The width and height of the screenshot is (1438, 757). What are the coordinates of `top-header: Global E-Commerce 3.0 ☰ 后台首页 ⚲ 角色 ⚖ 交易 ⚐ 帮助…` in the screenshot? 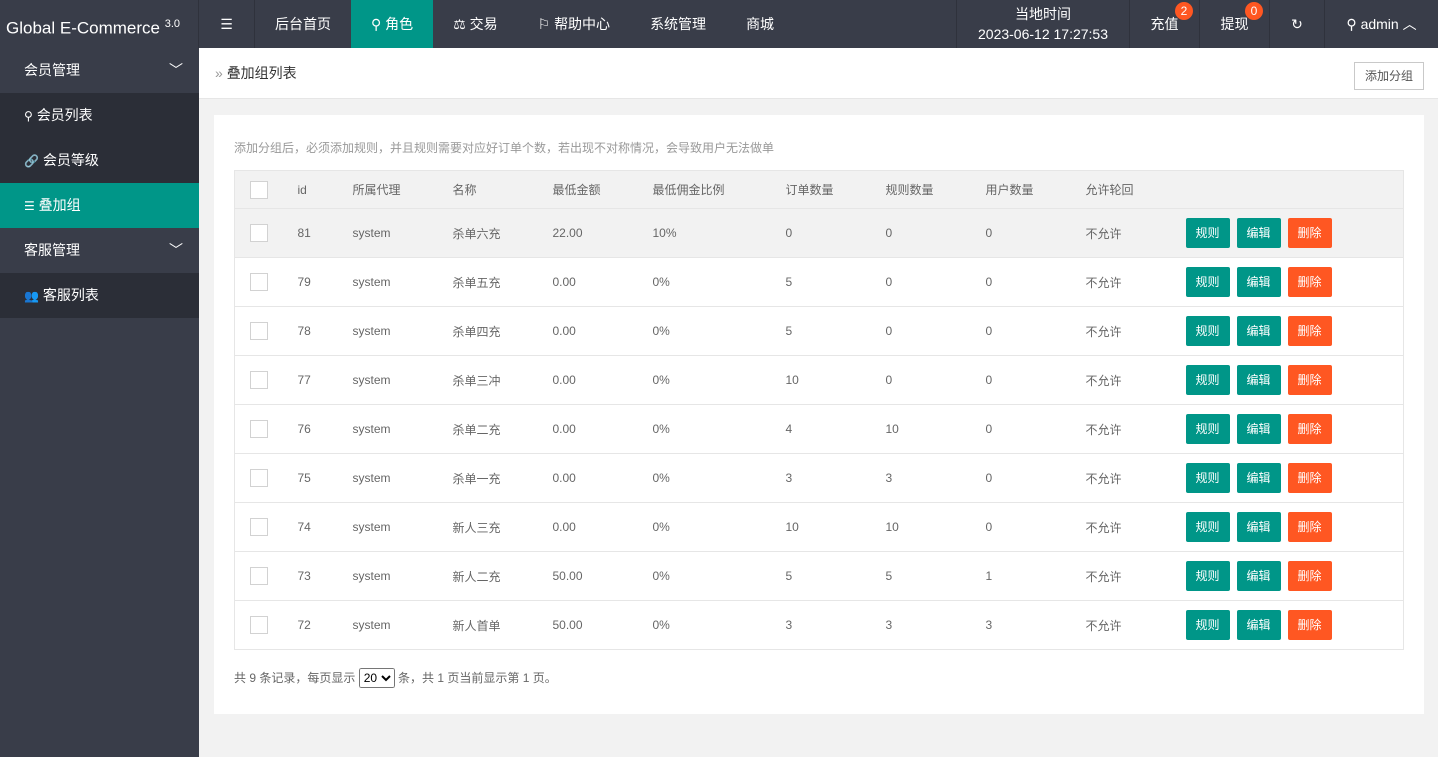 It's located at (719, 24).